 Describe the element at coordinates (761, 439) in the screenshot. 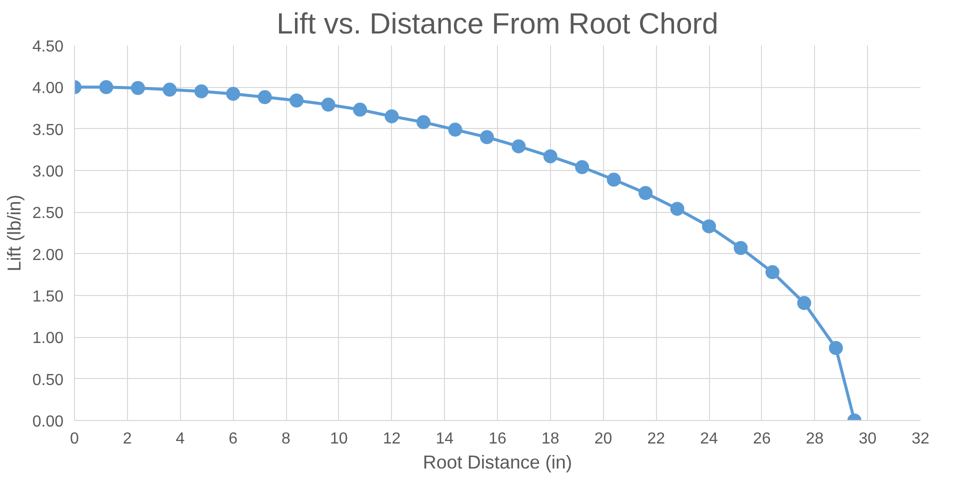

I see `x-tick-label: 26` at that location.